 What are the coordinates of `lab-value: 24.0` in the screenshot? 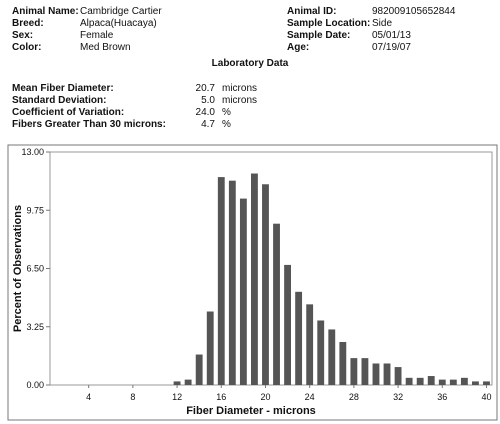 It's located at (206, 112).